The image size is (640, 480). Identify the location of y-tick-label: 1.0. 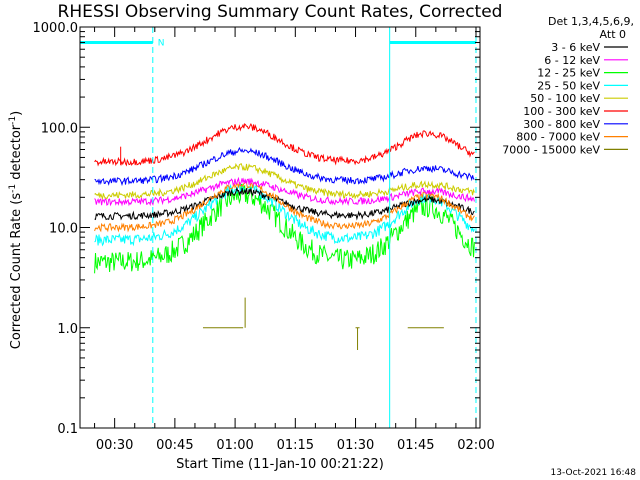
(67, 329).